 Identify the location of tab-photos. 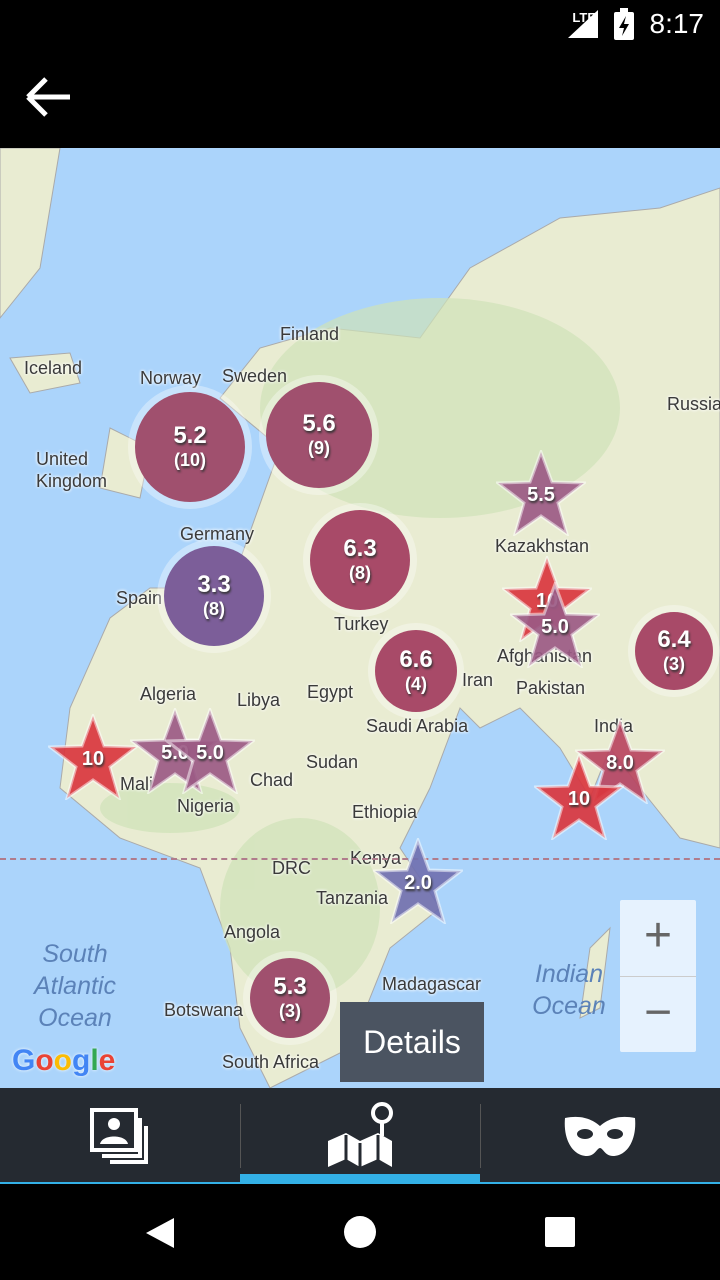
(120, 1136).